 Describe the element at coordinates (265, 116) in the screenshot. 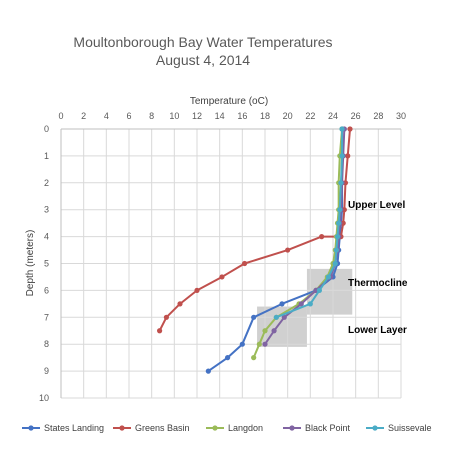

I see `x-tick-label: 18` at that location.